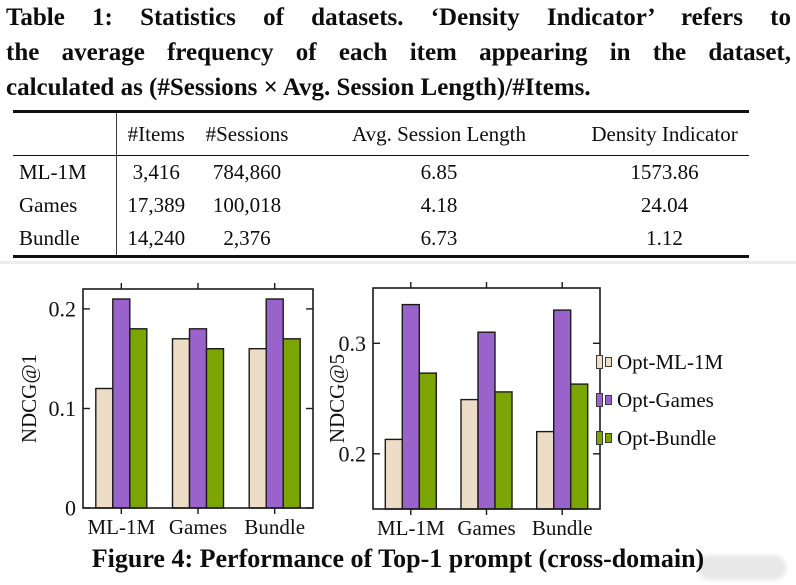 Image resolution: width=796 pixels, height=585 pixels. I want to click on table-row: Games 17,389 100,018 4.18 24.04, so click(381, 205).